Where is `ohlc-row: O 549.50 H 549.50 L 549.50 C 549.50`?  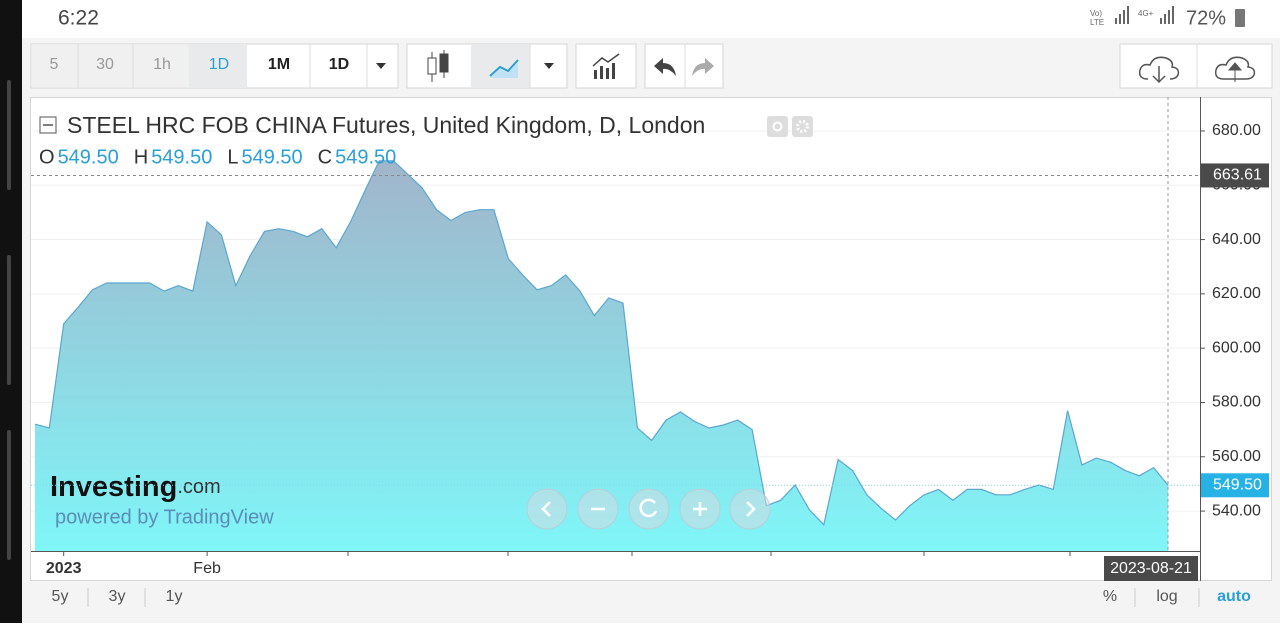 ohlc-row: O 549.50 H 549.50 L 549.50 C 549.50 is located at coordinates (217, 157).